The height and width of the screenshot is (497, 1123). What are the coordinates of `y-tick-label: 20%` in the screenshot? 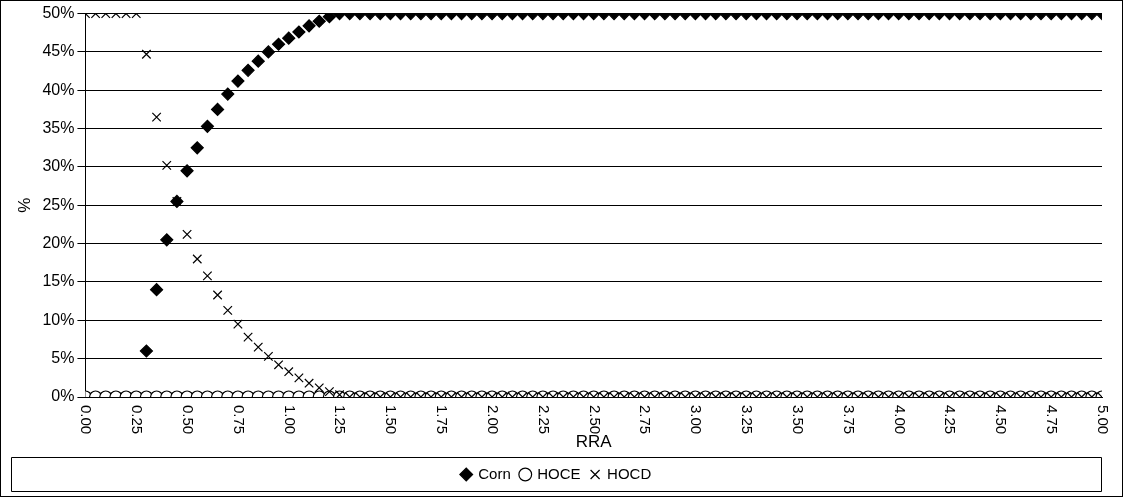 It's located at (58, 243).